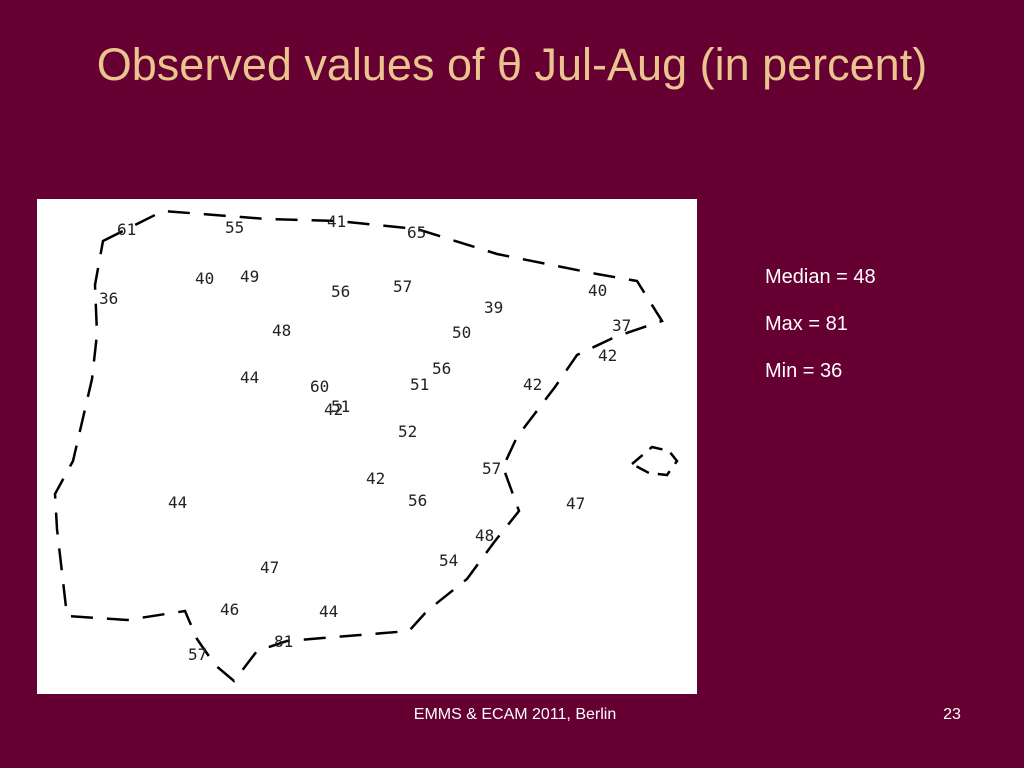 Image resolution: width=1024 pixels, height=768 pixels. Describe the element at coordinates (319, 386) in the screenshot. I see `map-value-label: 60` at that location.